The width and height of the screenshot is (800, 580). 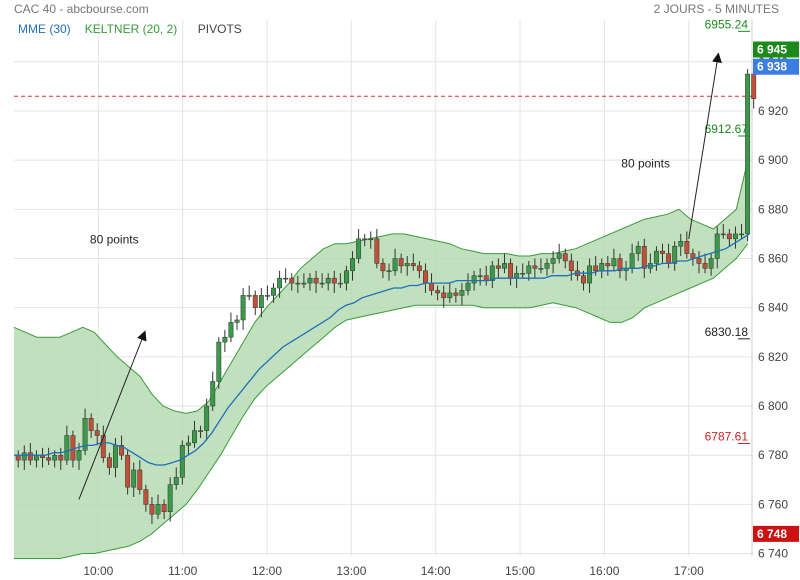 I want to click on pivot-label: 6830.18, so click(x=727, y=332).